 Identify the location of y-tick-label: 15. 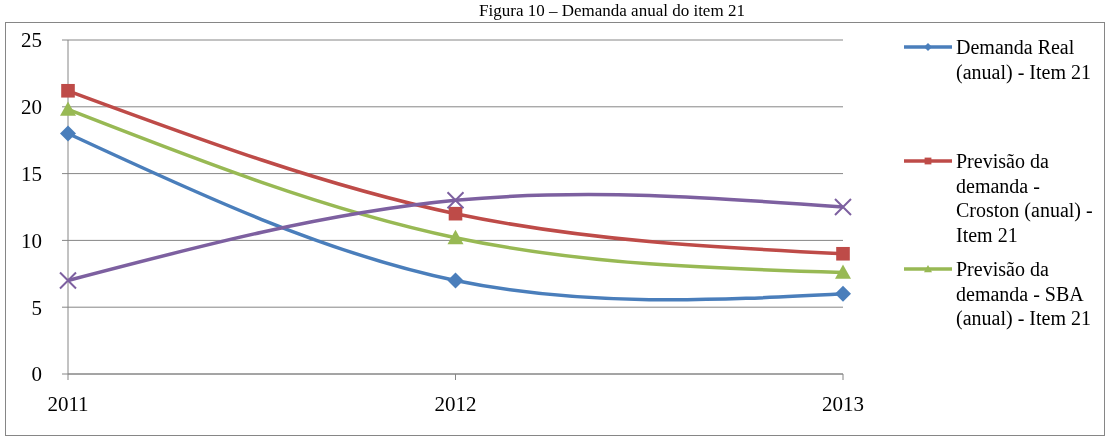
(31, 174).